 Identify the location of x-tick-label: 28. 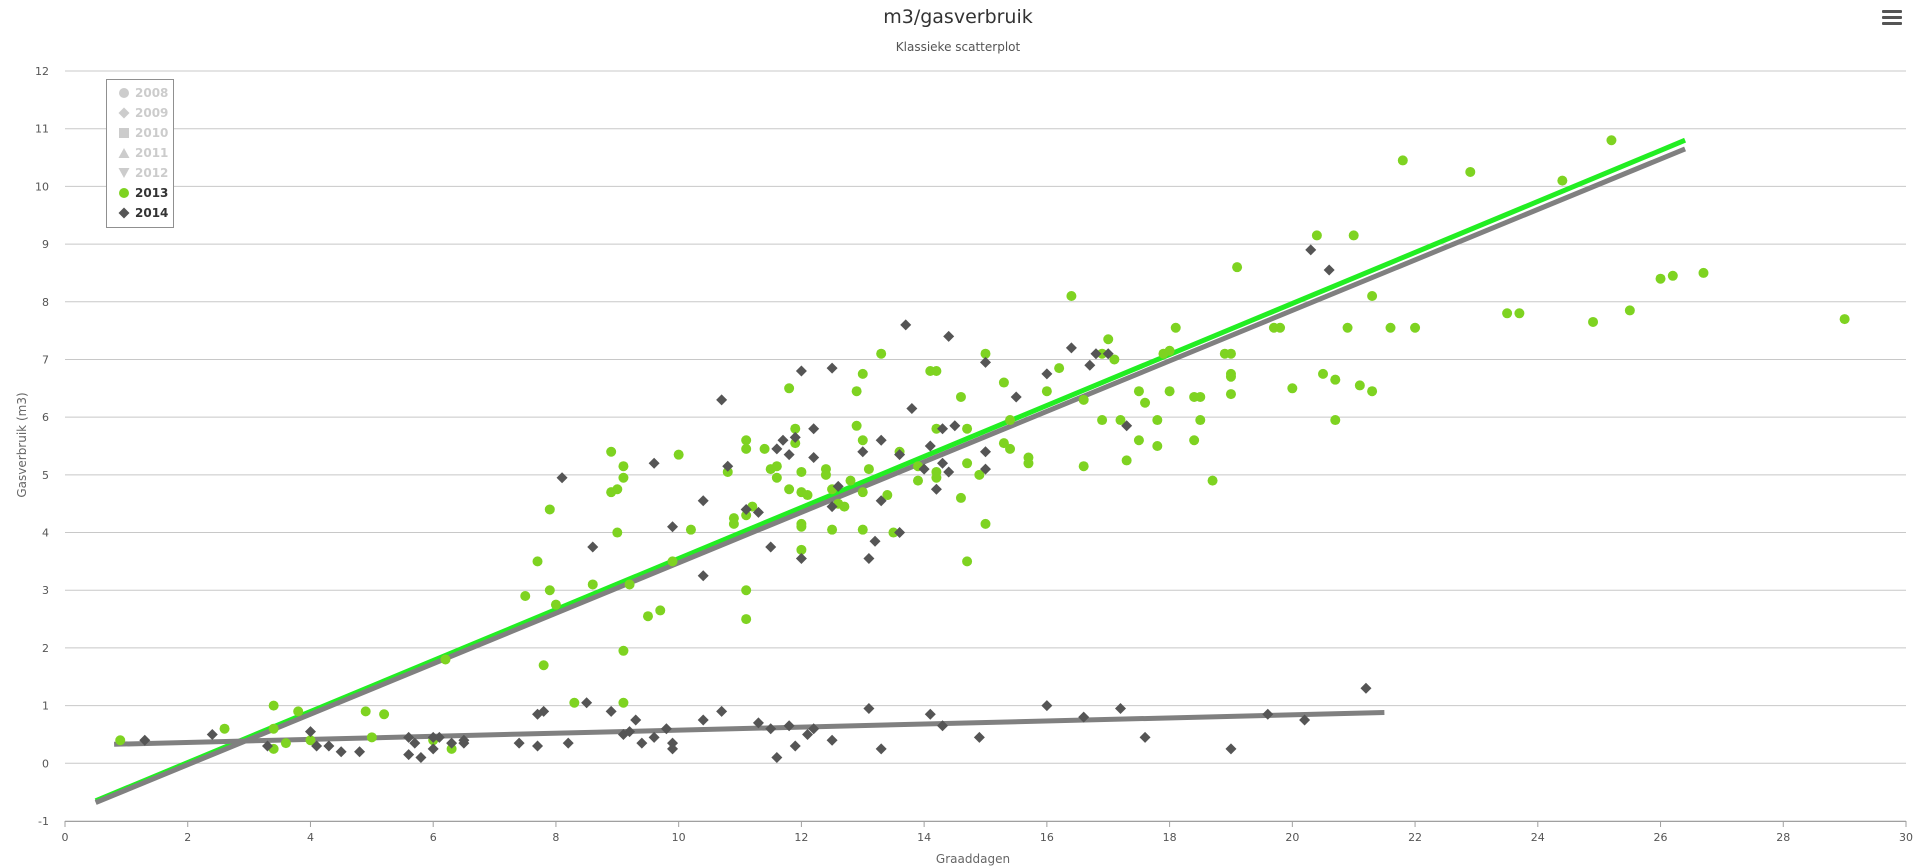
(1783, 837).